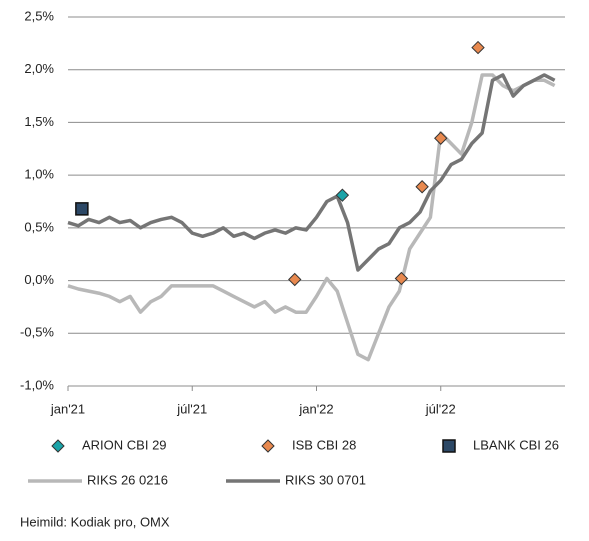 The height and width of the screenshot is (541, 589). I want to click on x-tick-label: júl'21, so click(191, 408).